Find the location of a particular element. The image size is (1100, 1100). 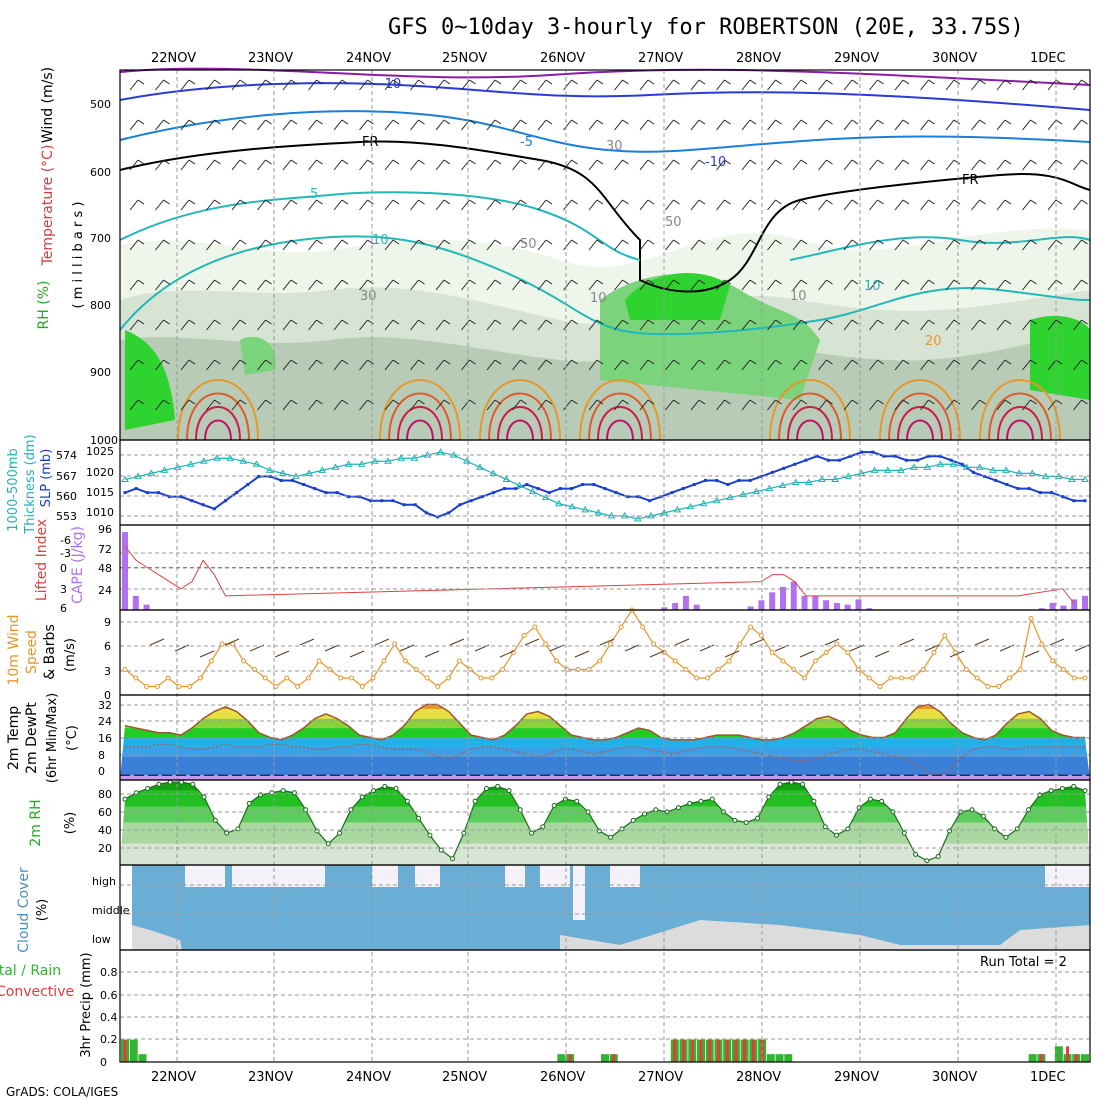

li-tick: 3 is located at coordinates (63, 589).